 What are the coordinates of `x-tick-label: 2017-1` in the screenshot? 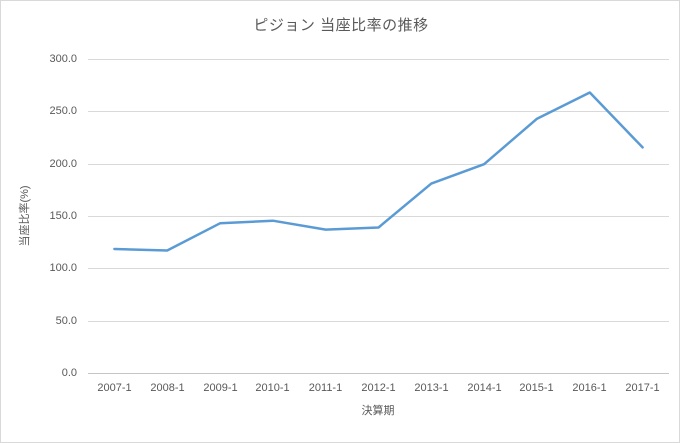 It's located at (642, 388).